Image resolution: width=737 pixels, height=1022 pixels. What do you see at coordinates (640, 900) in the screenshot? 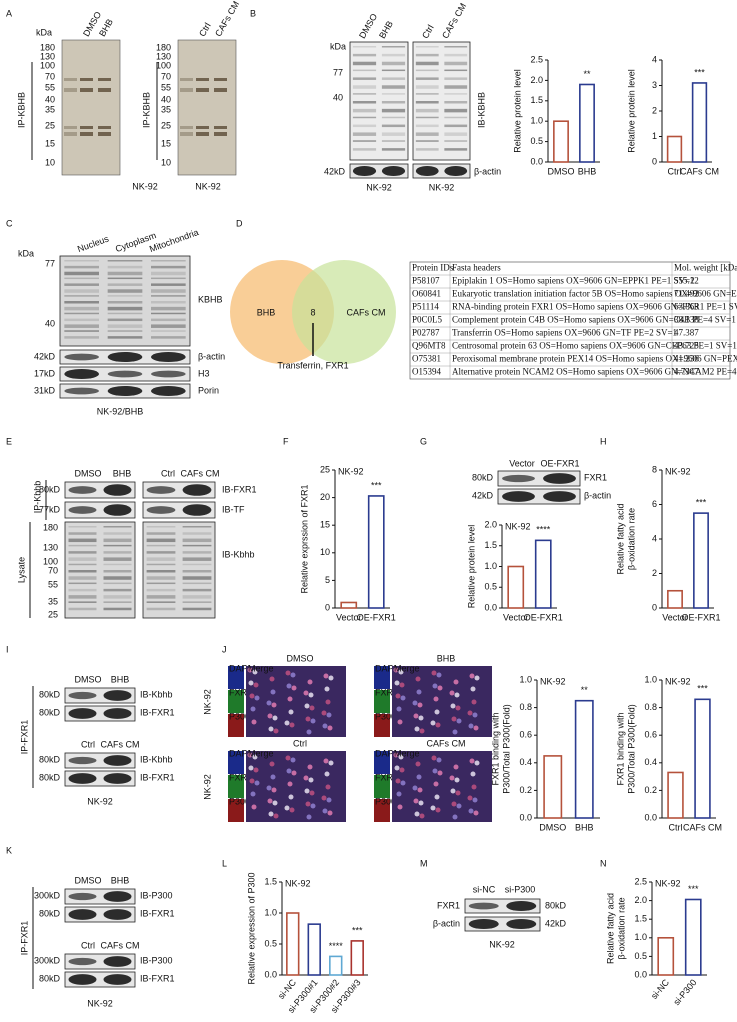
I see `y-tick-label: 2.0` at bounding box center [640, 900].